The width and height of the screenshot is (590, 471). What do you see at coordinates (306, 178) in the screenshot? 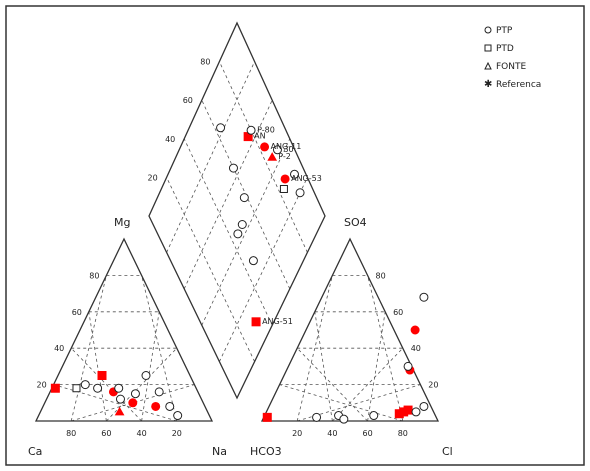
I see `diamond-point-label-4: ANG-53` at bounding box center [306, 178].